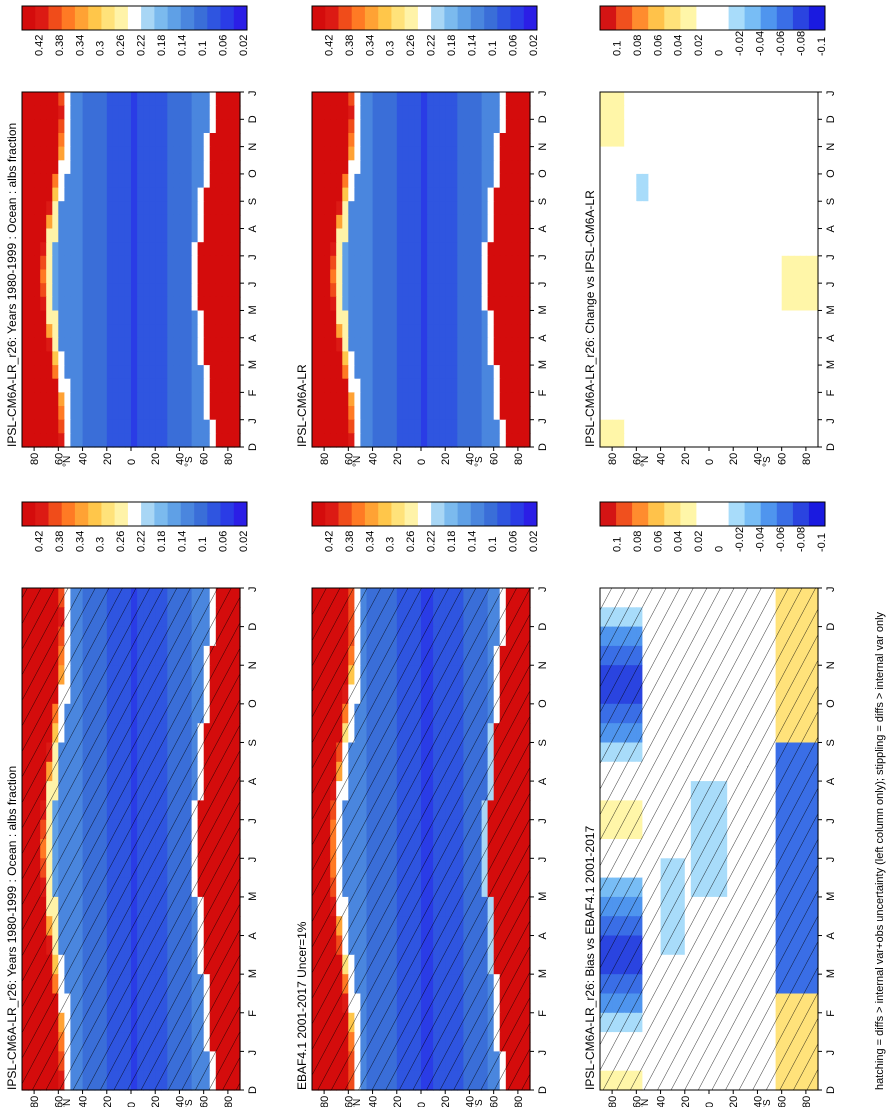 The height and width of the screenshot is (1107, 890). Describe the element at coordinates (411, 45) in the screenshot. I see `colorbar-tick-label: 0.26` at that location.